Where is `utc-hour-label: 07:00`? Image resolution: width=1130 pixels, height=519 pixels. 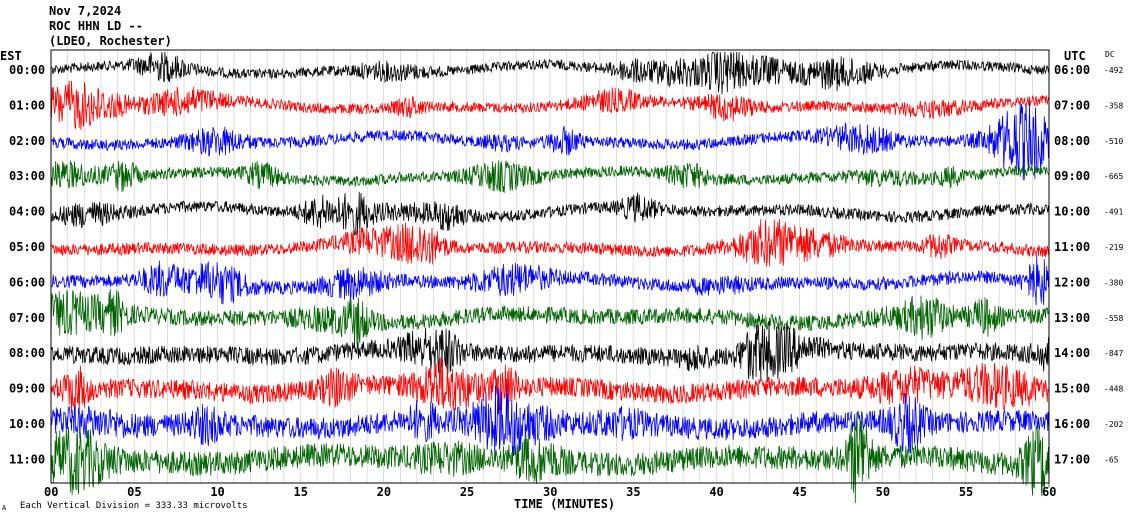
utc-hour-label: 07:00 is located at coordinates (1072, 105).